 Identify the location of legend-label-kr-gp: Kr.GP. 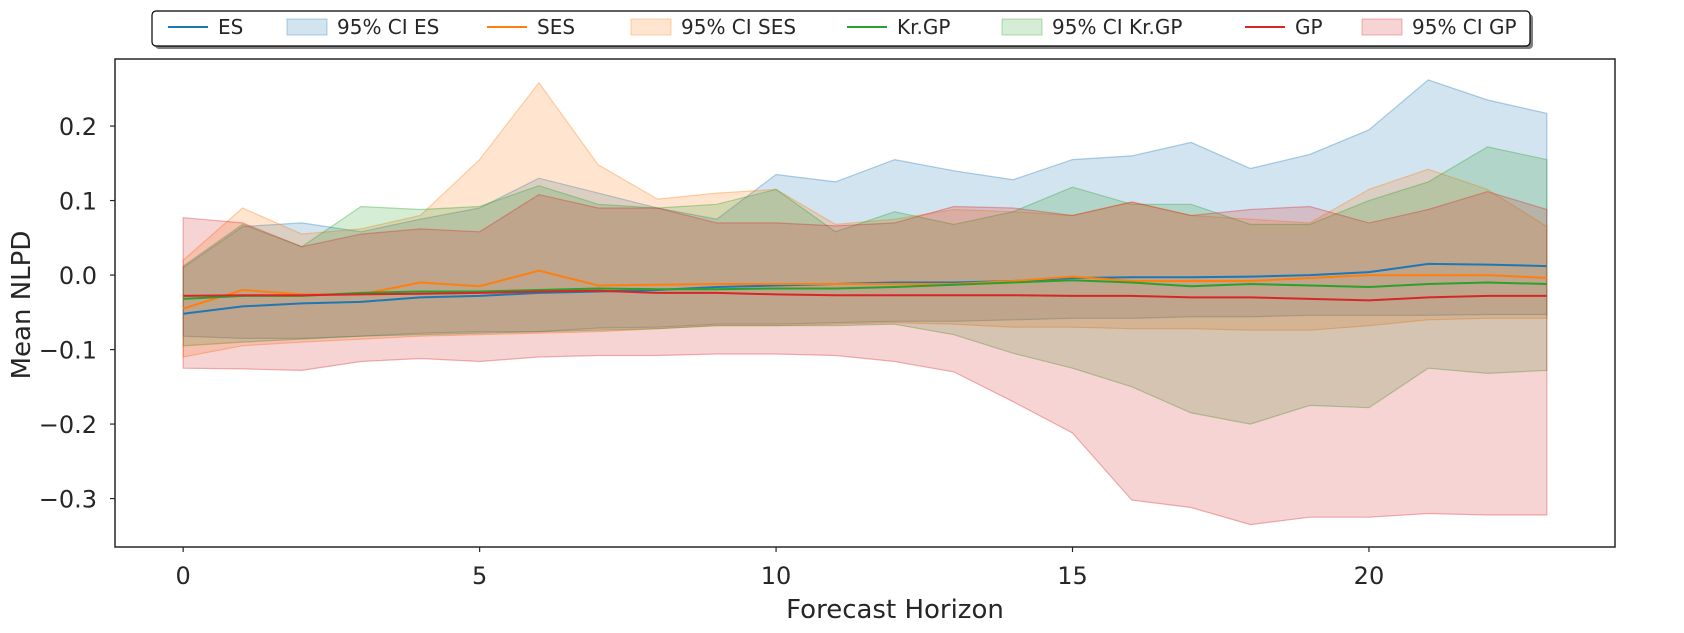
(923, 27).